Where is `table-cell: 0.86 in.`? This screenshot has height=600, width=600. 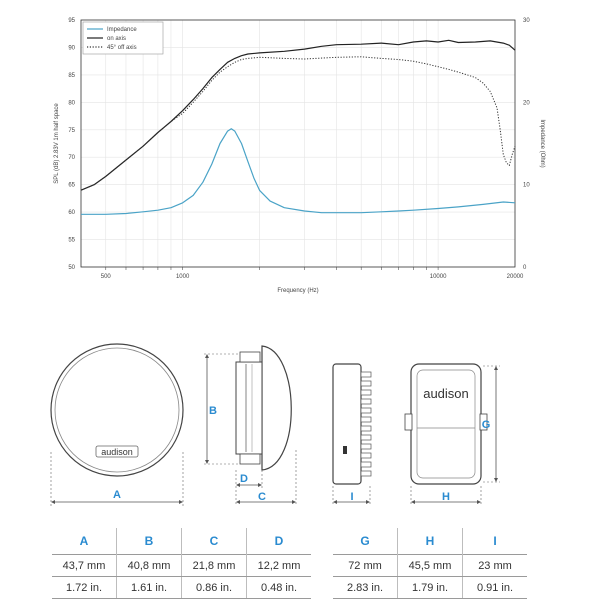 table-cell: 0.86 in. is located at coordinates (214, 587).